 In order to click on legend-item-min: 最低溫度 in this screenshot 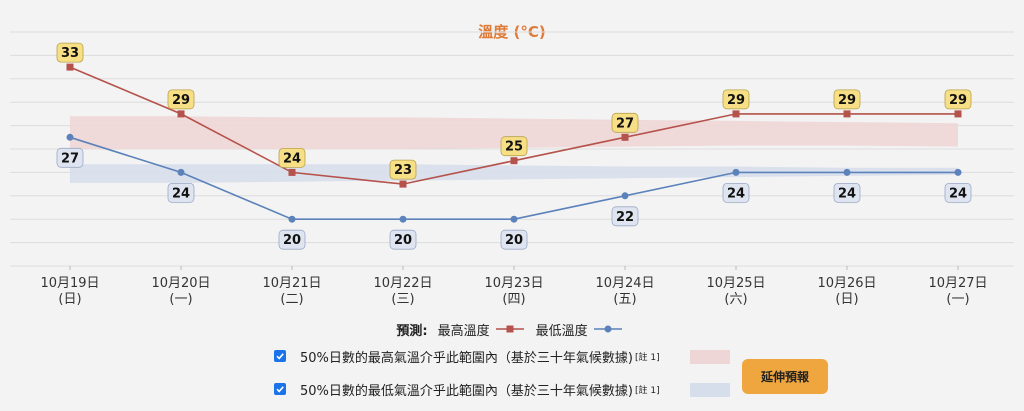, I will do `click(579, 329)`.